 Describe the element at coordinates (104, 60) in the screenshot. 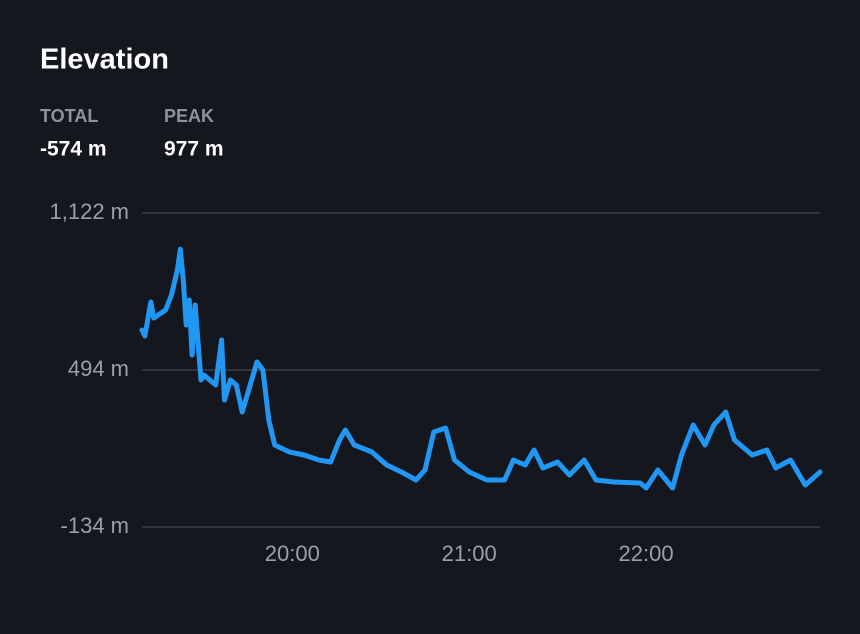

I see `chart-title: Elevation` at that location.